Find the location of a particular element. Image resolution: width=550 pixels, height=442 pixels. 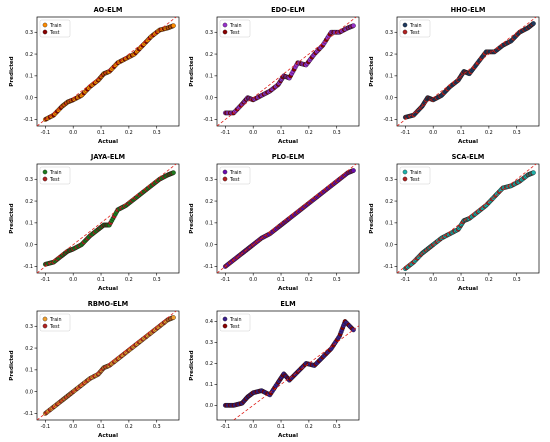

chart-title: HHO-ELM is located at coordinates (468, 10).